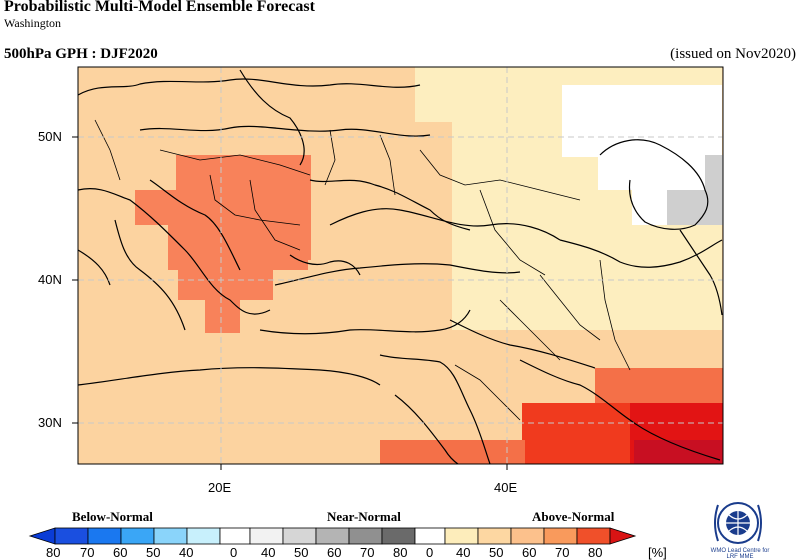 This screenshot has height=560, width=800. What do you see at coordinates (42, 536) in the screenshot?
I see `legend-arrow-left` at bounding box center [42, 536].